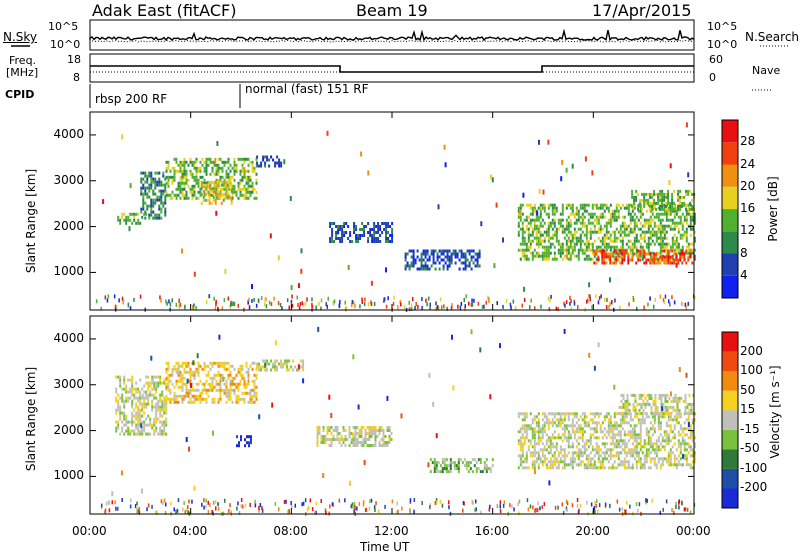 The image size is (800, 554). Describe the element at coordinates (392, 35) in the screenshot. I see `nsky-panel-frame` at that location.